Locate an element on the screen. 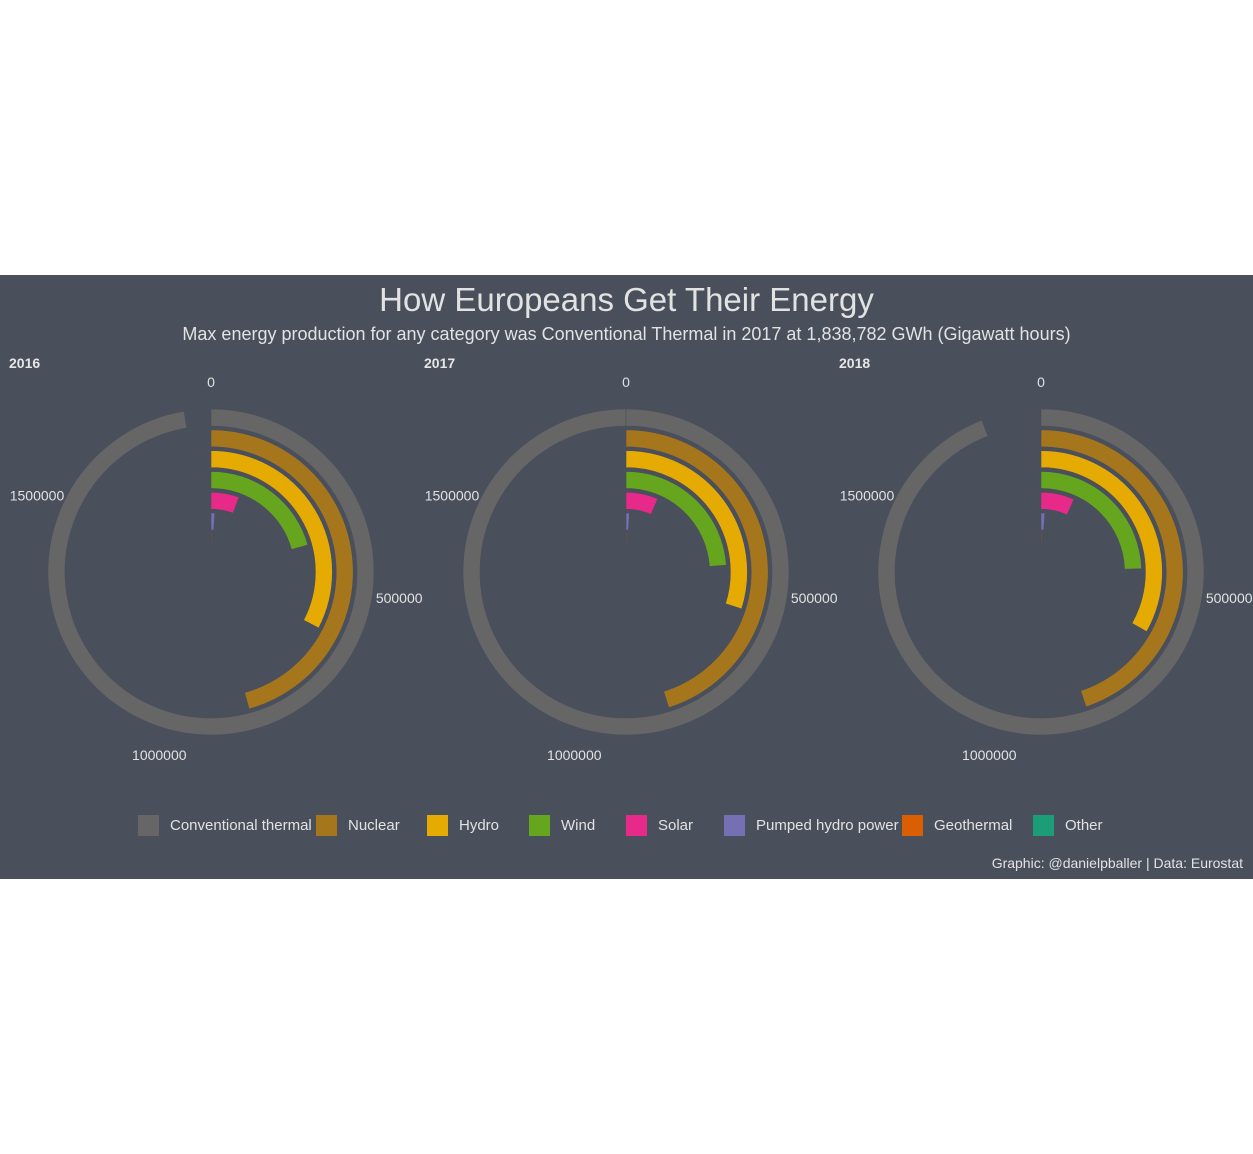 This screenshot has width=1253, height=1154. bar-hydro-2018 is located at coordinates (1101, 541).